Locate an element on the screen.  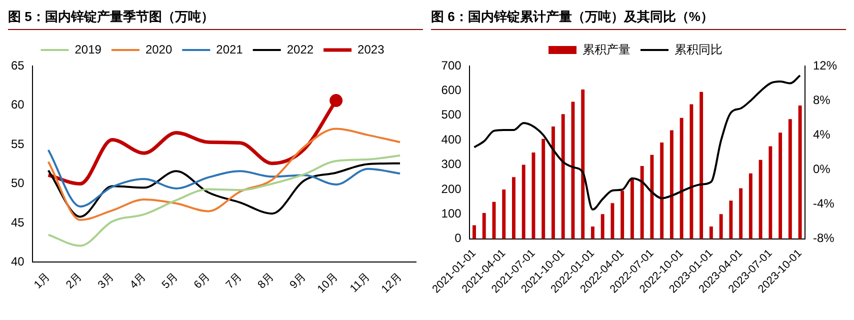
x-tick-label: 7月 is located at coordinates (234, 281).